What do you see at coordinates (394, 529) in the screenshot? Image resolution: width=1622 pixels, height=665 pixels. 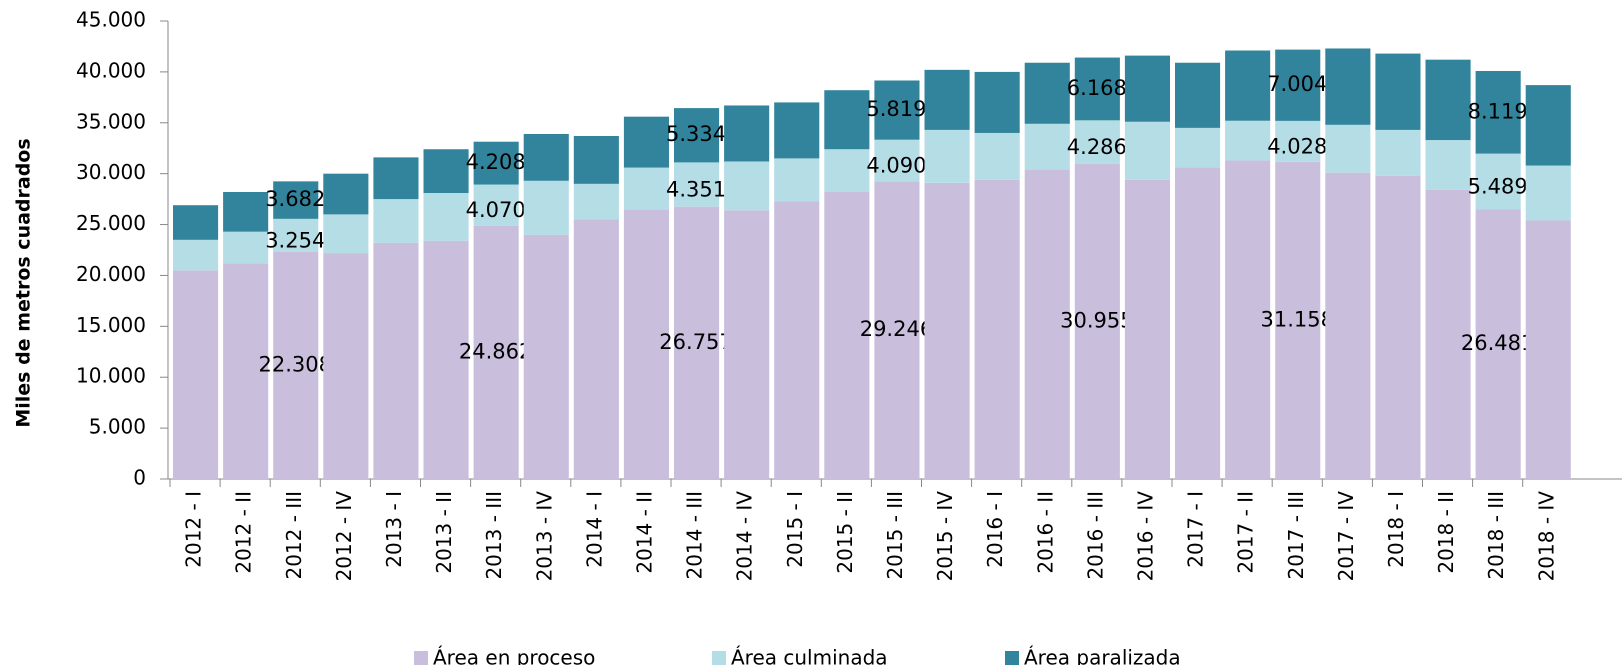 I see `x-tick-label: 2013 - I` at bounding box center [394, 529].